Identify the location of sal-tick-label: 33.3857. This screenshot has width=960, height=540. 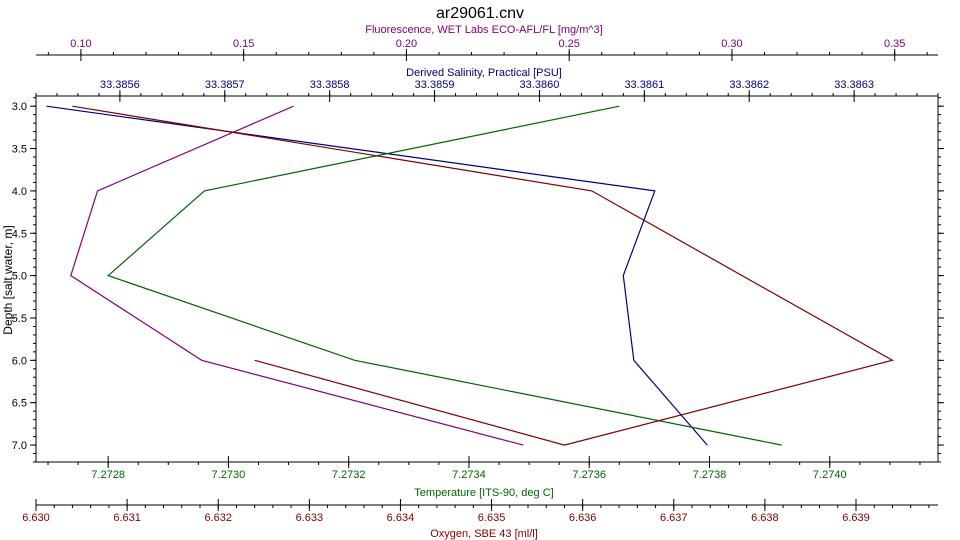
(225, 85).